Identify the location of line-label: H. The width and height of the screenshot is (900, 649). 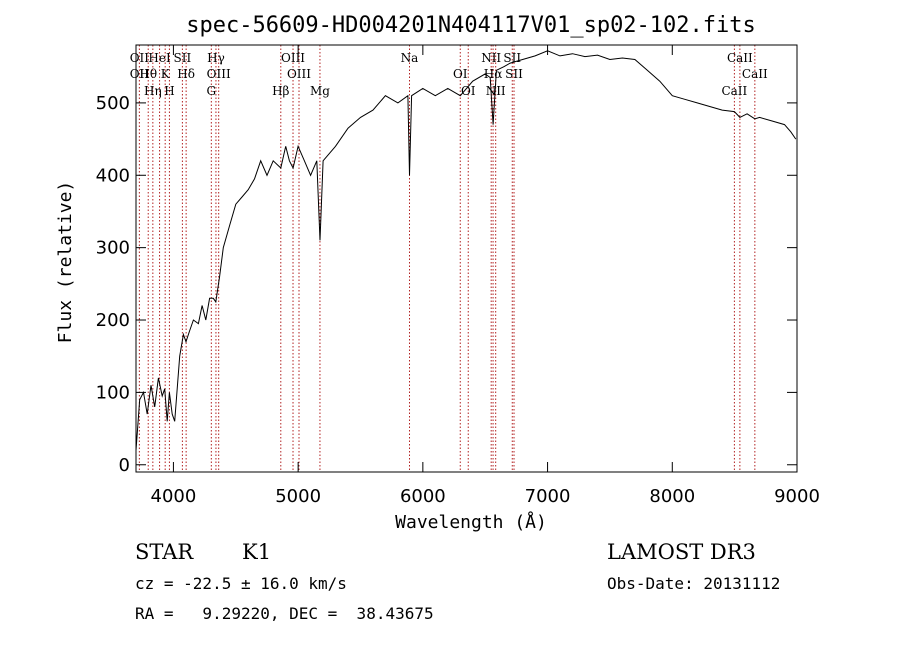
(169, 91).